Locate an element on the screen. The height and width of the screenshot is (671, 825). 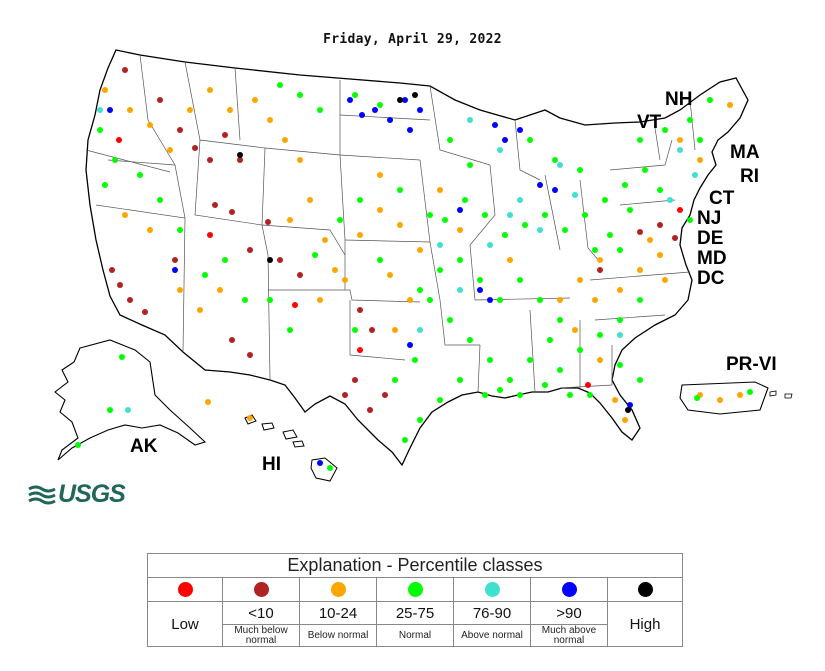
usgs-wave-icon is located at coordinates (42, 494).